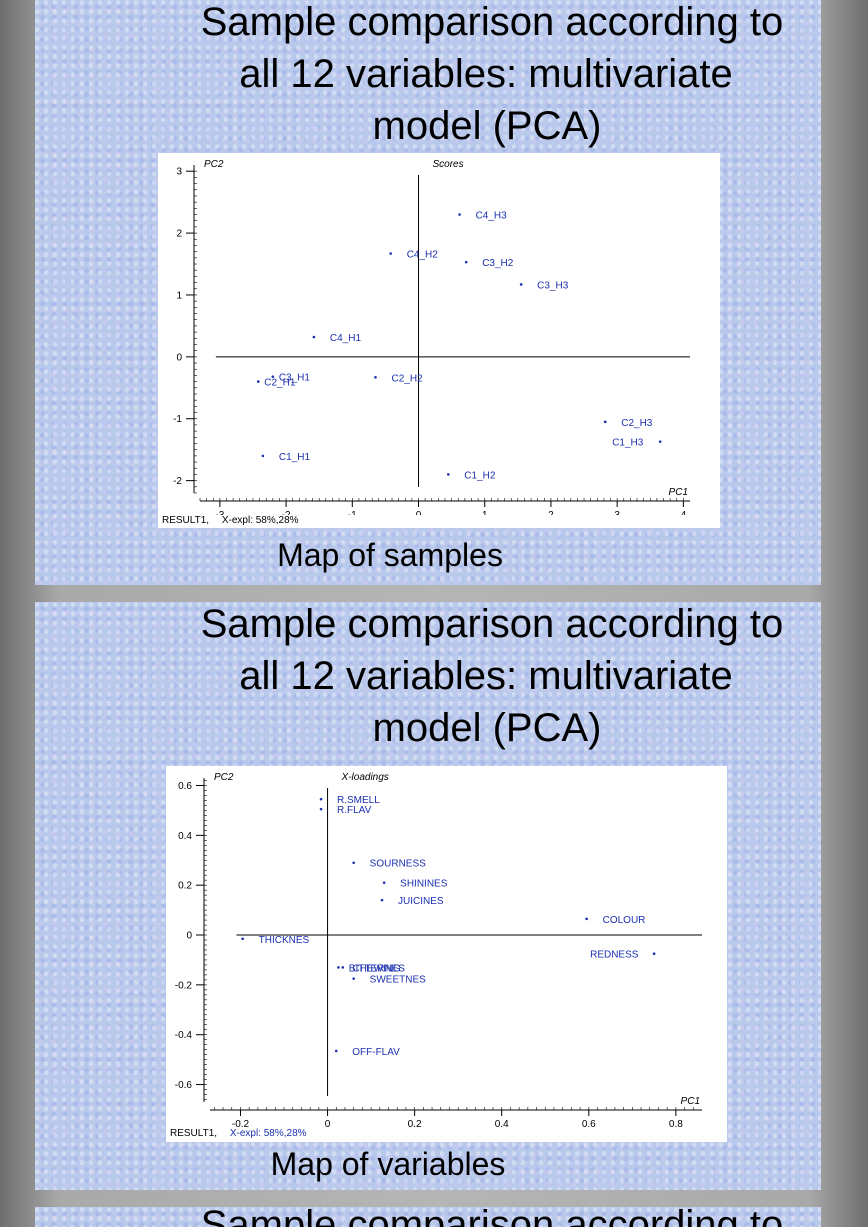  I want to click on point-redness, so click(654, 954).